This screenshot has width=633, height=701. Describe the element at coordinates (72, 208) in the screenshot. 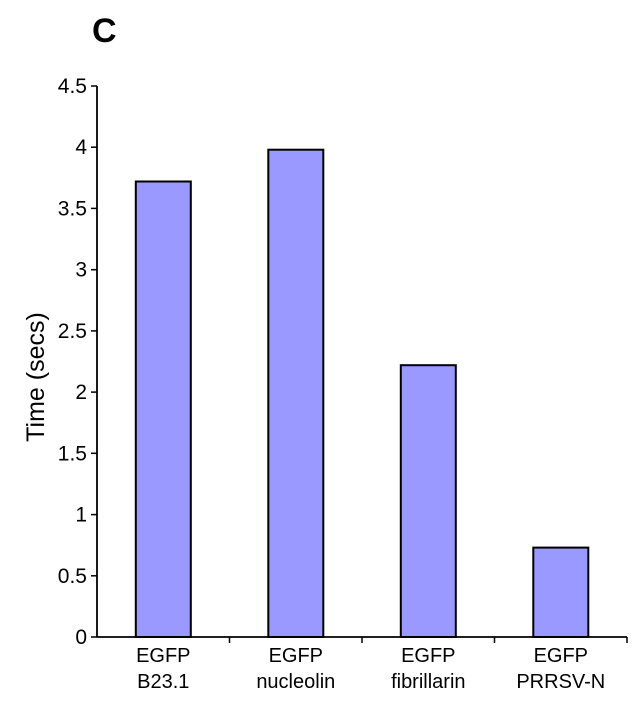

I see `y-tick-label: 3.5` at that location.